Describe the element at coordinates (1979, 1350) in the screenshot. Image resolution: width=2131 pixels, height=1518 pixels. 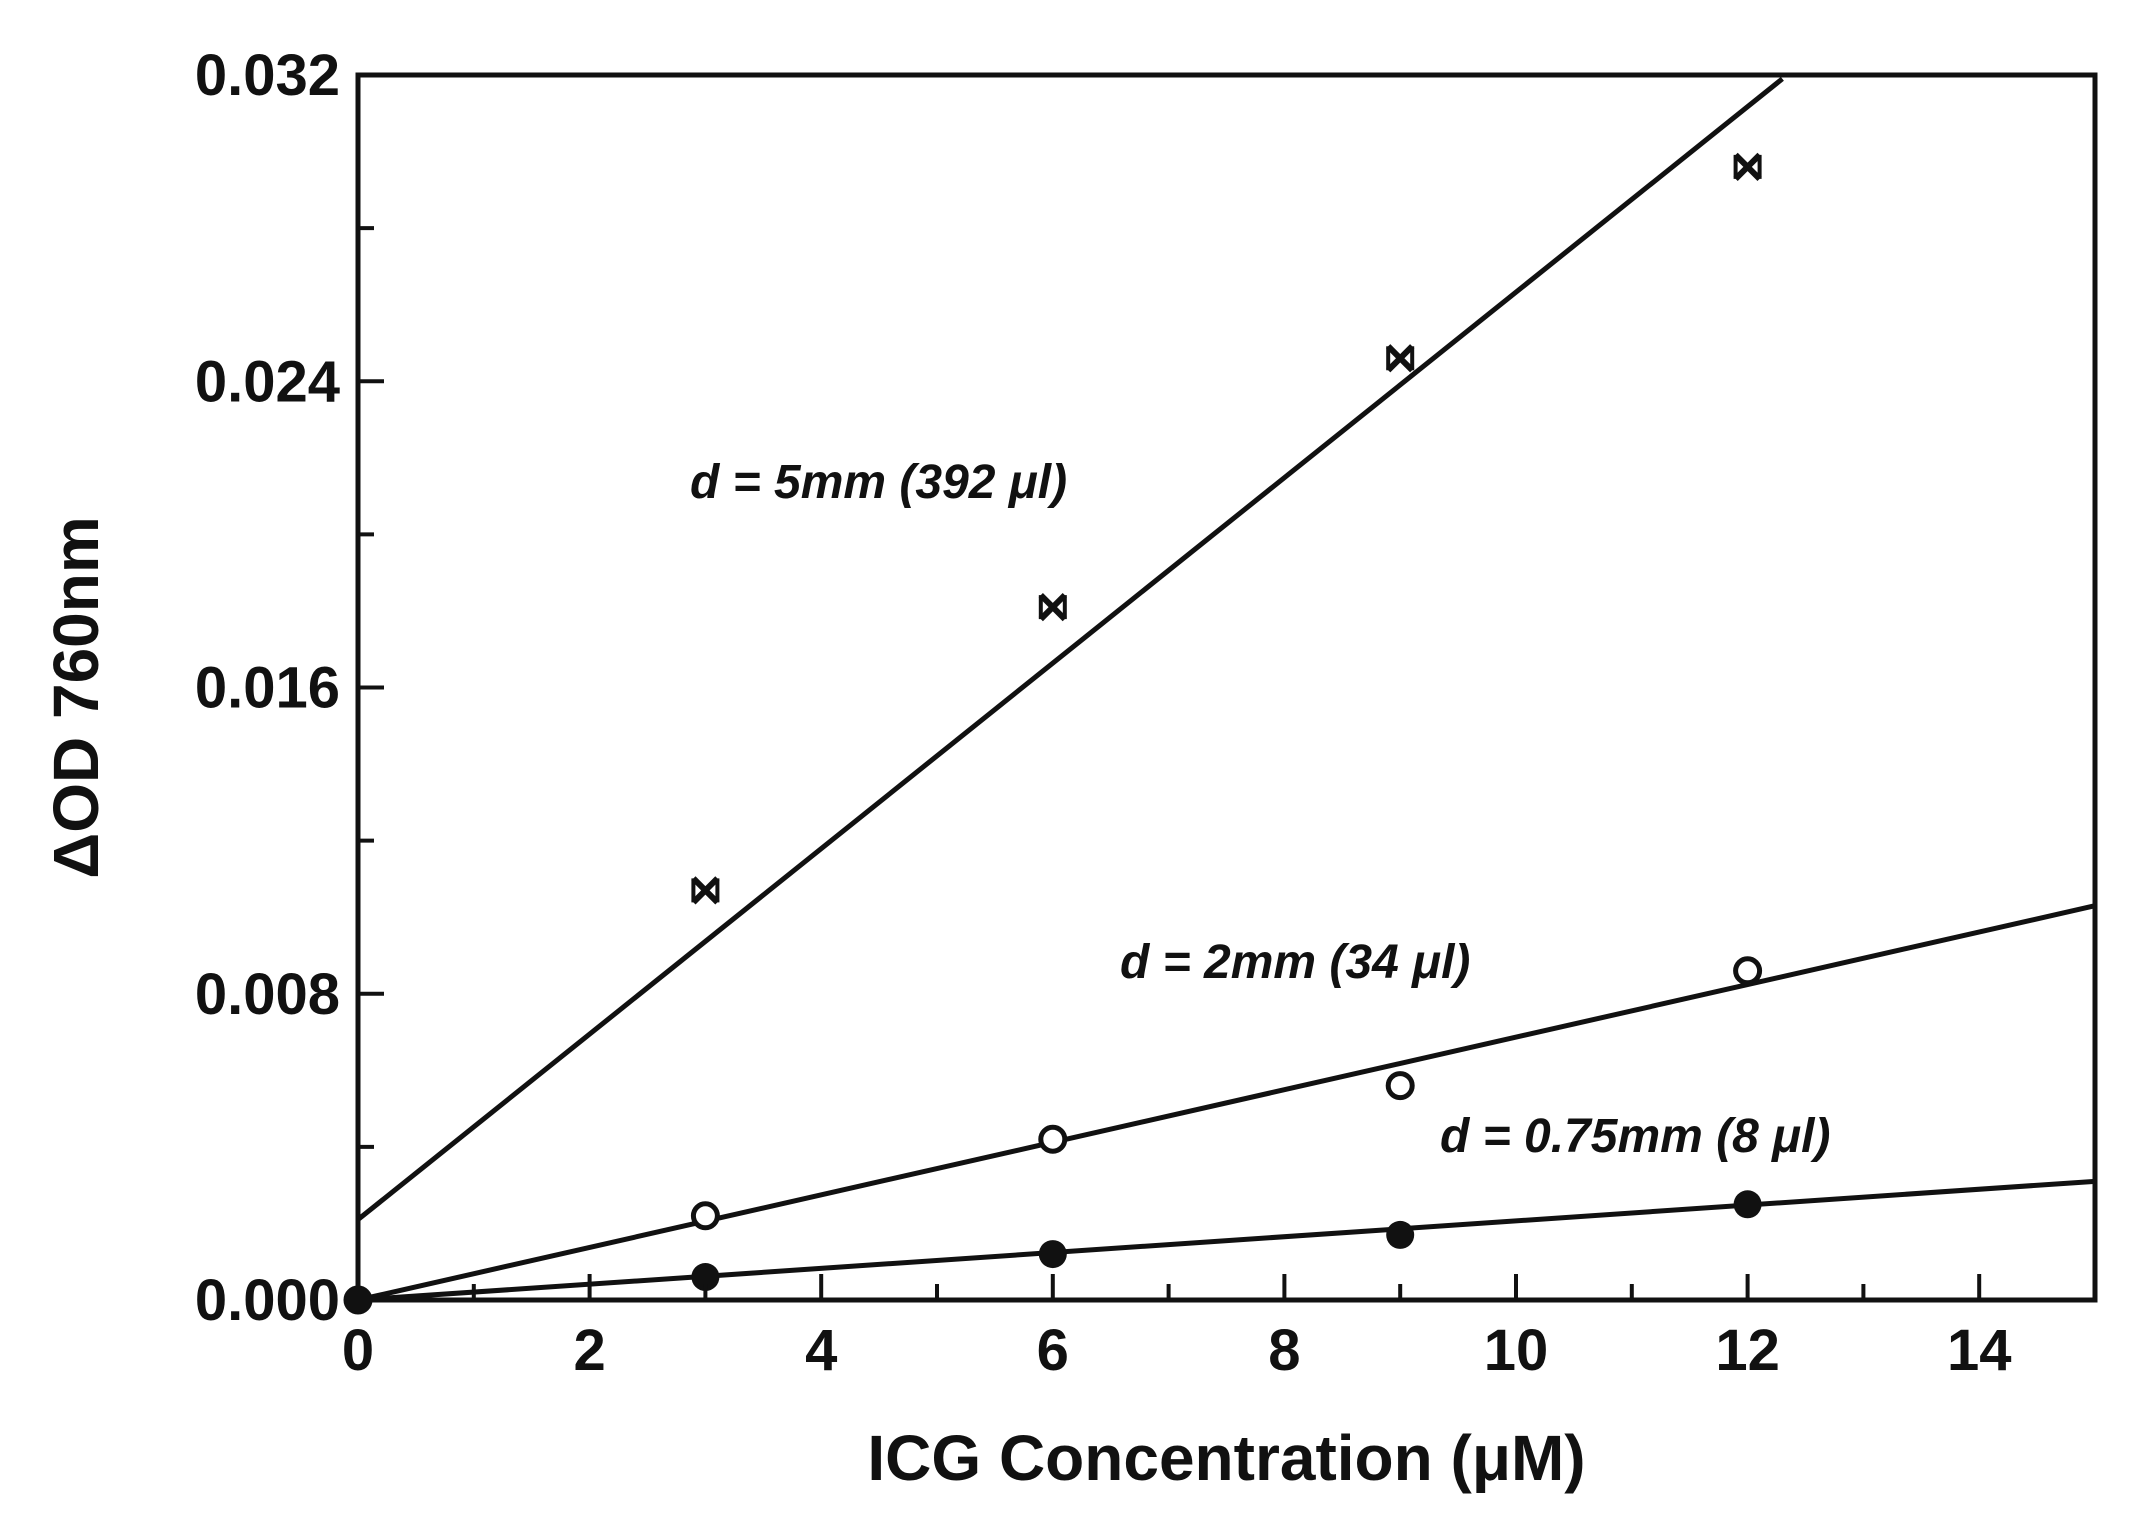
I see `x-tick-label: 14` at that location.